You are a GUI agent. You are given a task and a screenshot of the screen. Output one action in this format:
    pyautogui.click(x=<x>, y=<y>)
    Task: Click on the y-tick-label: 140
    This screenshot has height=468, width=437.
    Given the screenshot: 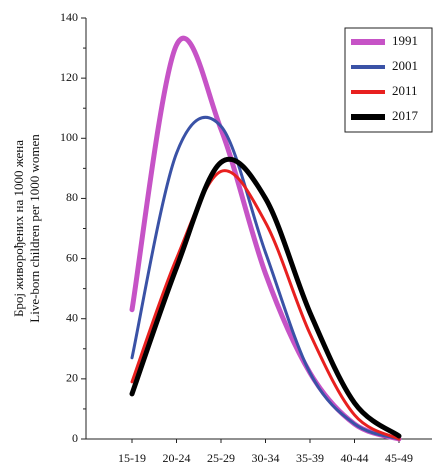 What is the action you would take?
    pyautogui.click(x=69, y=17)
    